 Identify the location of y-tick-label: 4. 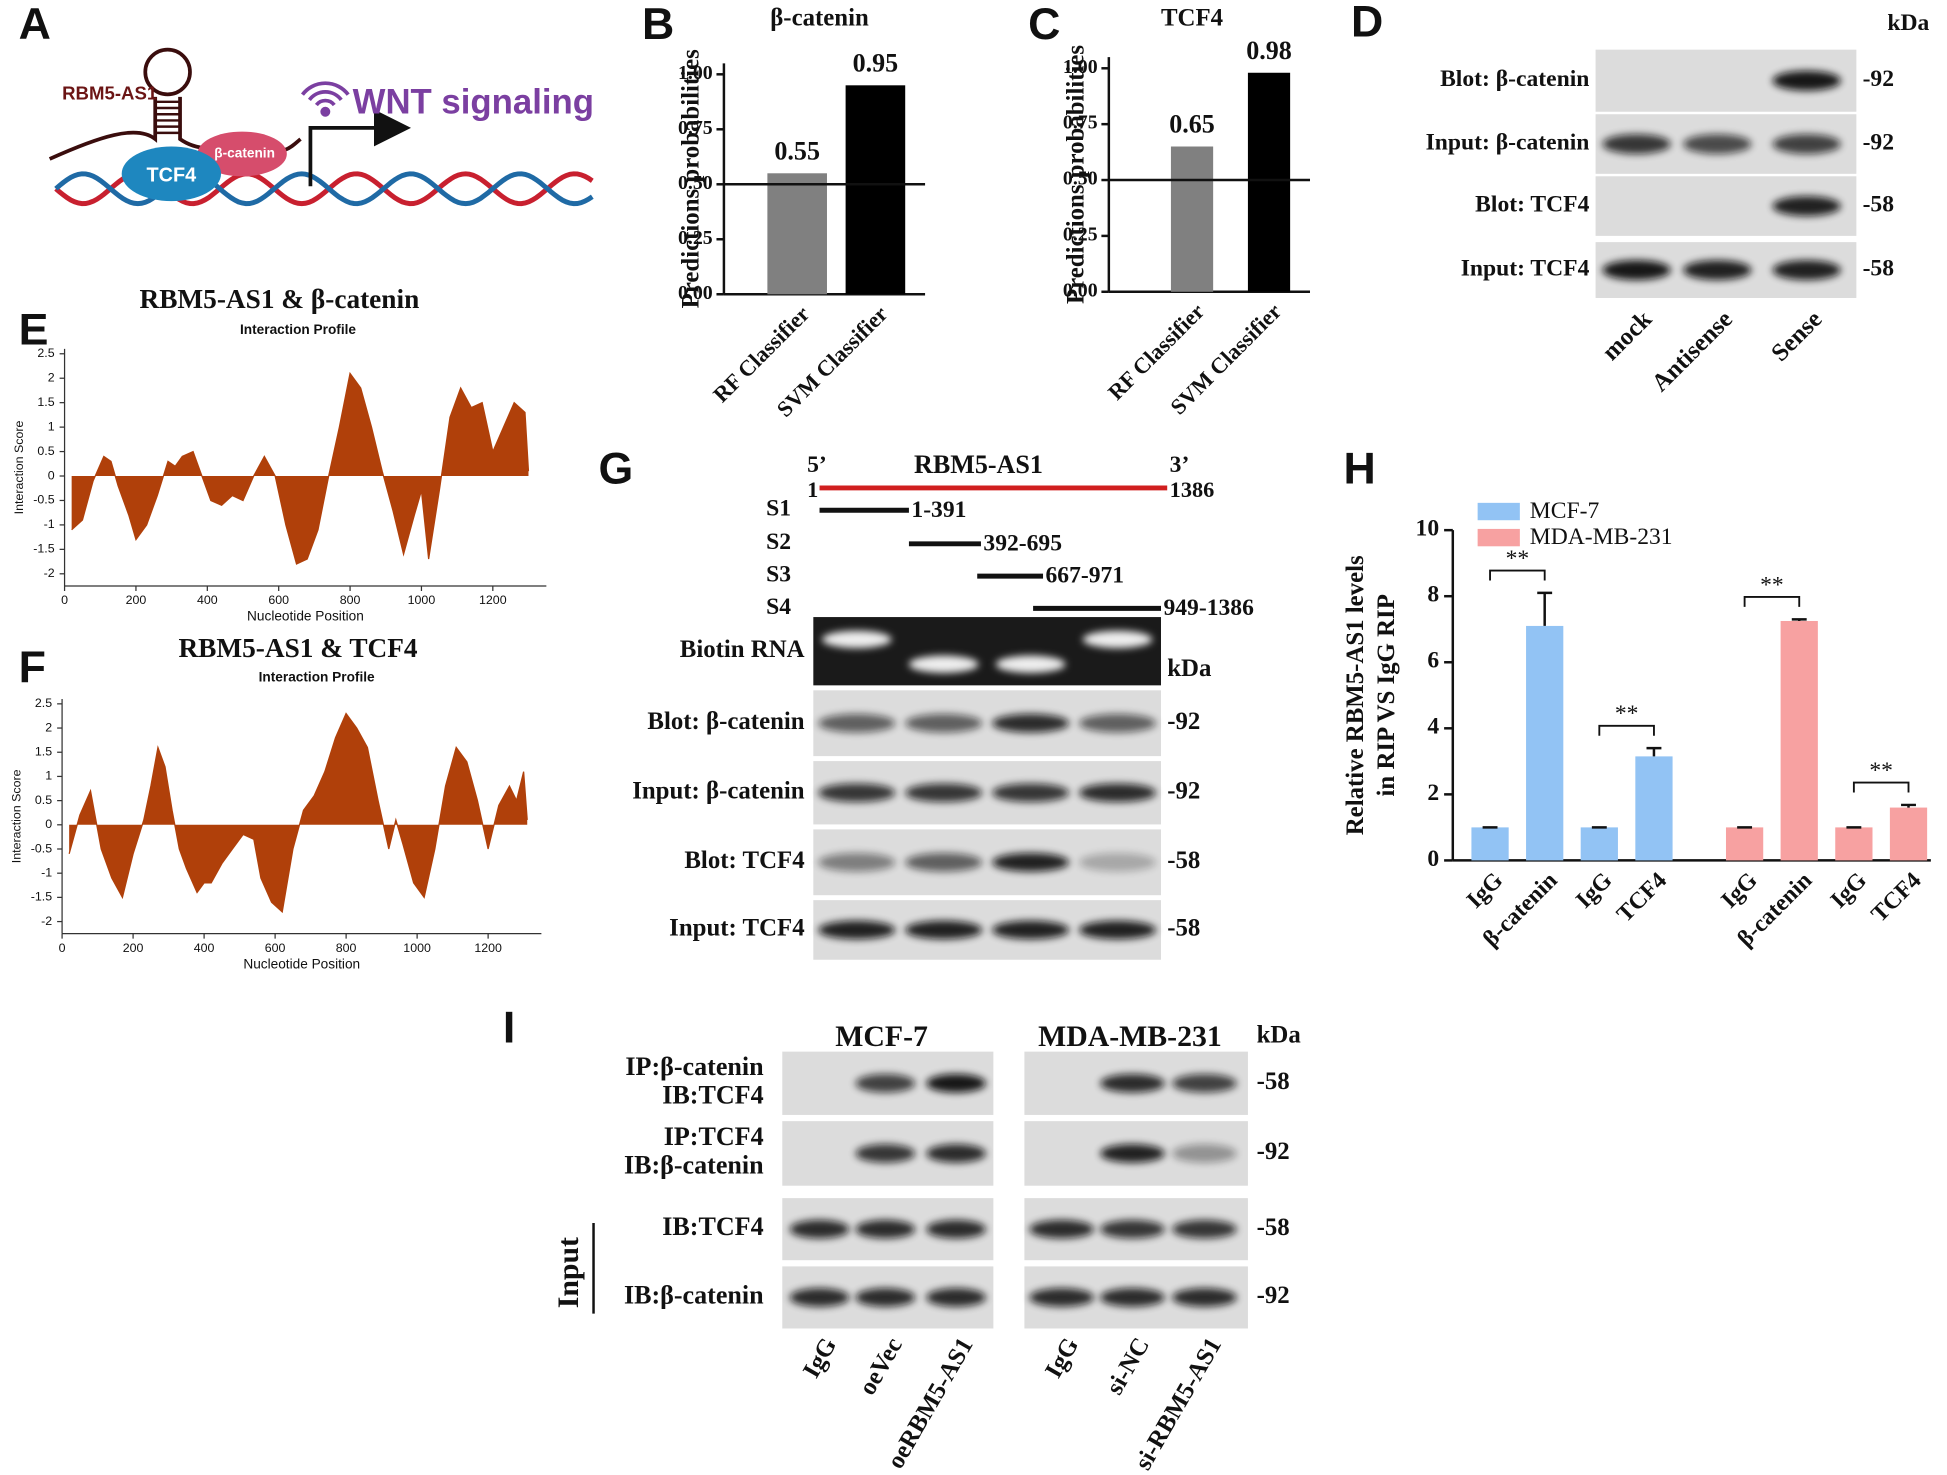
(1433, 727).